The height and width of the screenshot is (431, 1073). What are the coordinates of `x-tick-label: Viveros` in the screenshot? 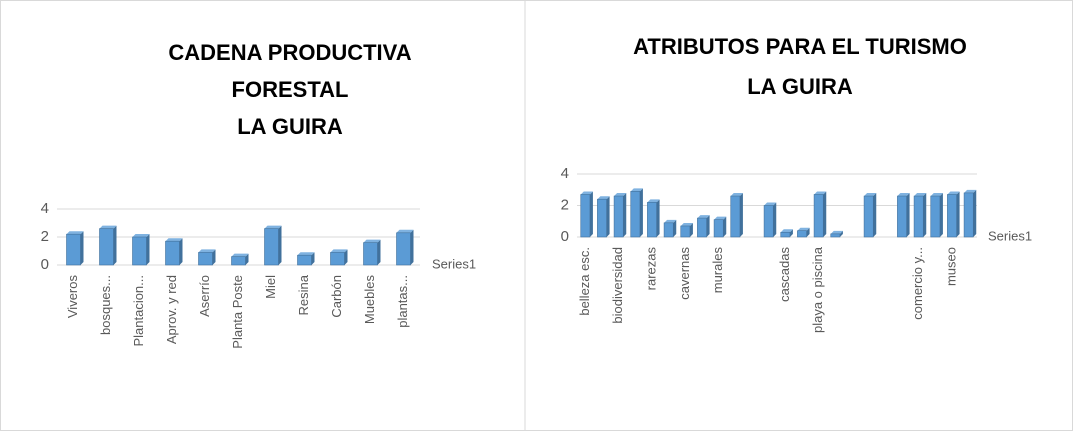 It's located at (72, 297).